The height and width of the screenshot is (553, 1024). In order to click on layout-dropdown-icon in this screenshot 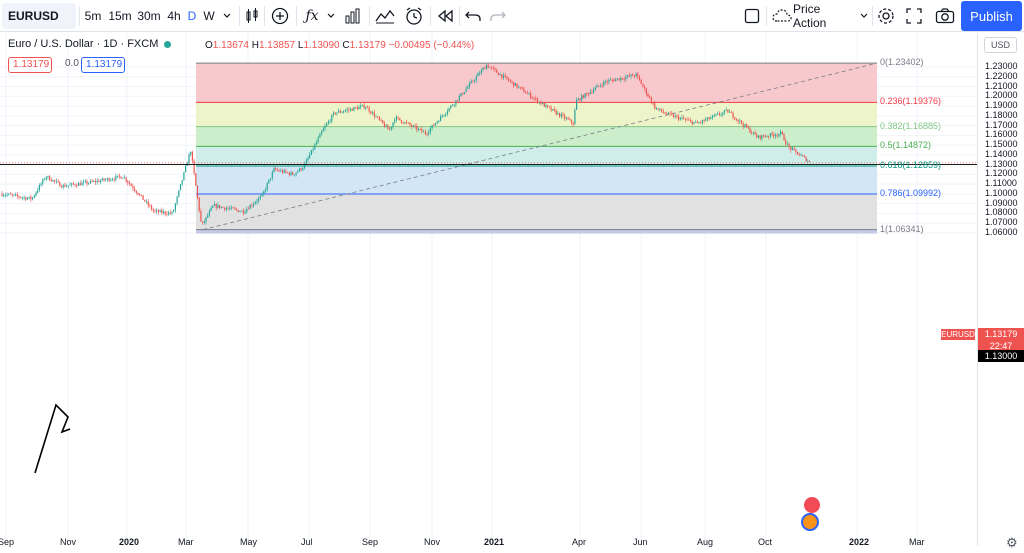, I will do `click(864, 16)`.